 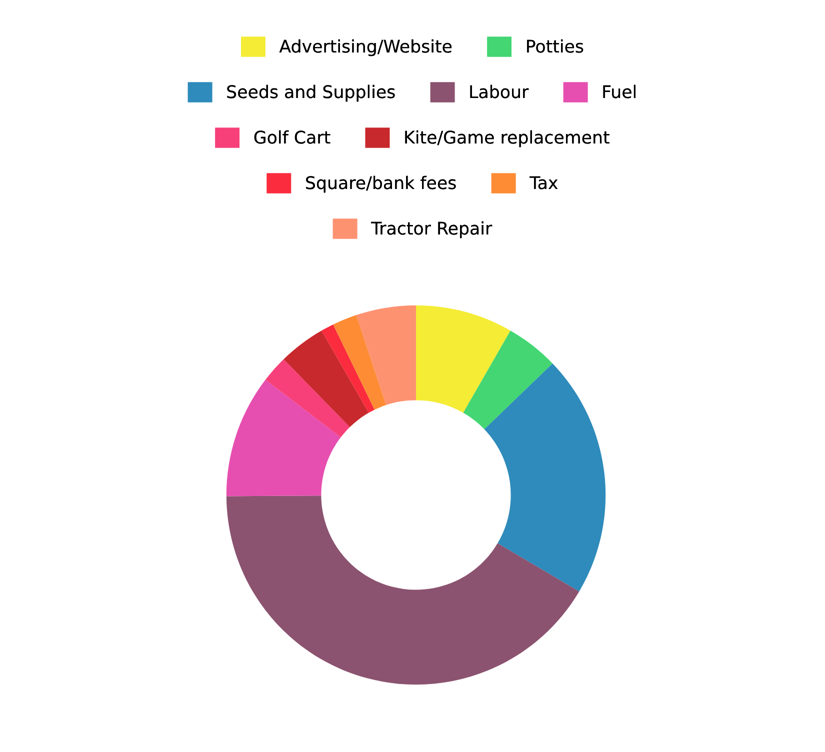 I want to click on legend-label: Labour, so click(x=499, y=91).